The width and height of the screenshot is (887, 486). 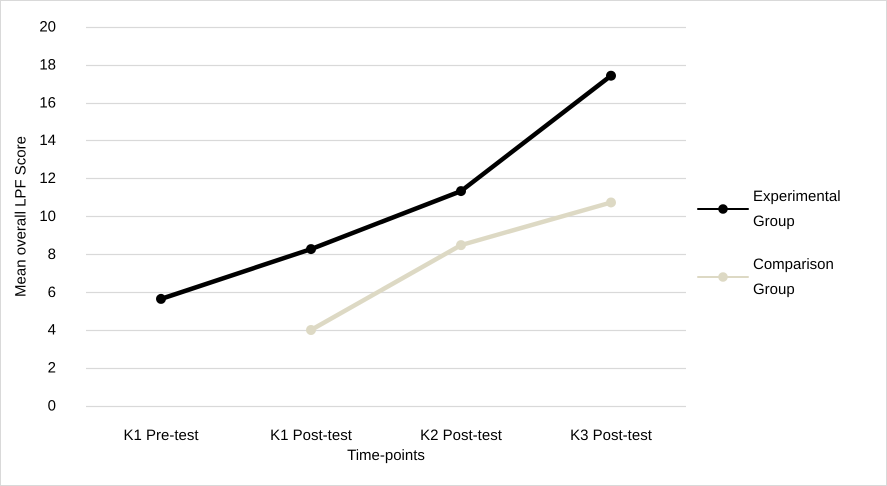 What do you see at coordinates (611, 435) in the screenshot?
I see `x-tick-label: K3 Post-test` at bounding box center [611, 435].